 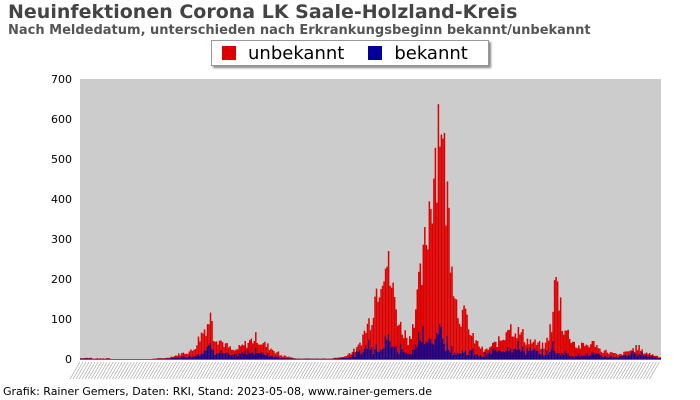 I want to click on legend-item-unbekannt: unbekannt, so click(x=283, y=53).